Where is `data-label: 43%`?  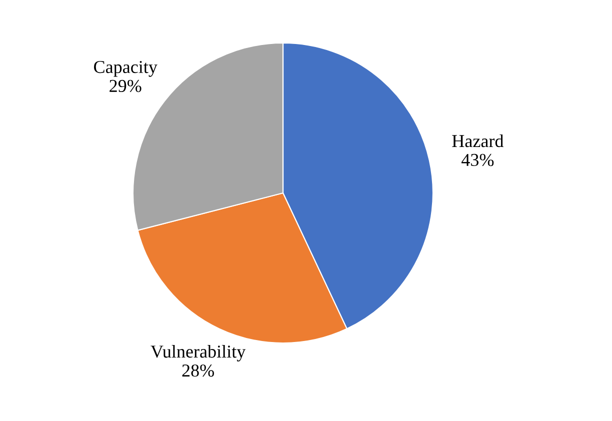 data-label: 43% is located at coordinates (478, 160).